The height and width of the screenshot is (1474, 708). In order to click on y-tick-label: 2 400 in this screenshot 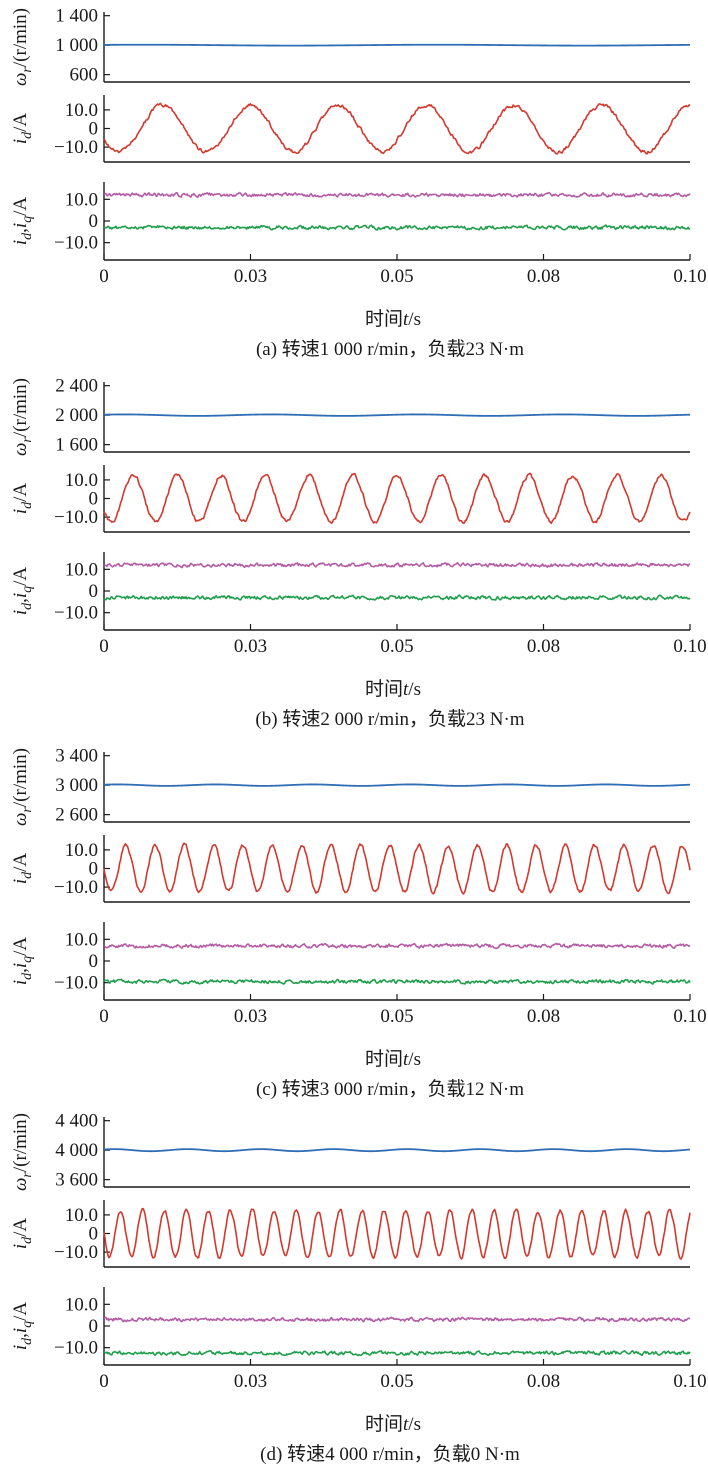, I will do `click(76, 386)`.